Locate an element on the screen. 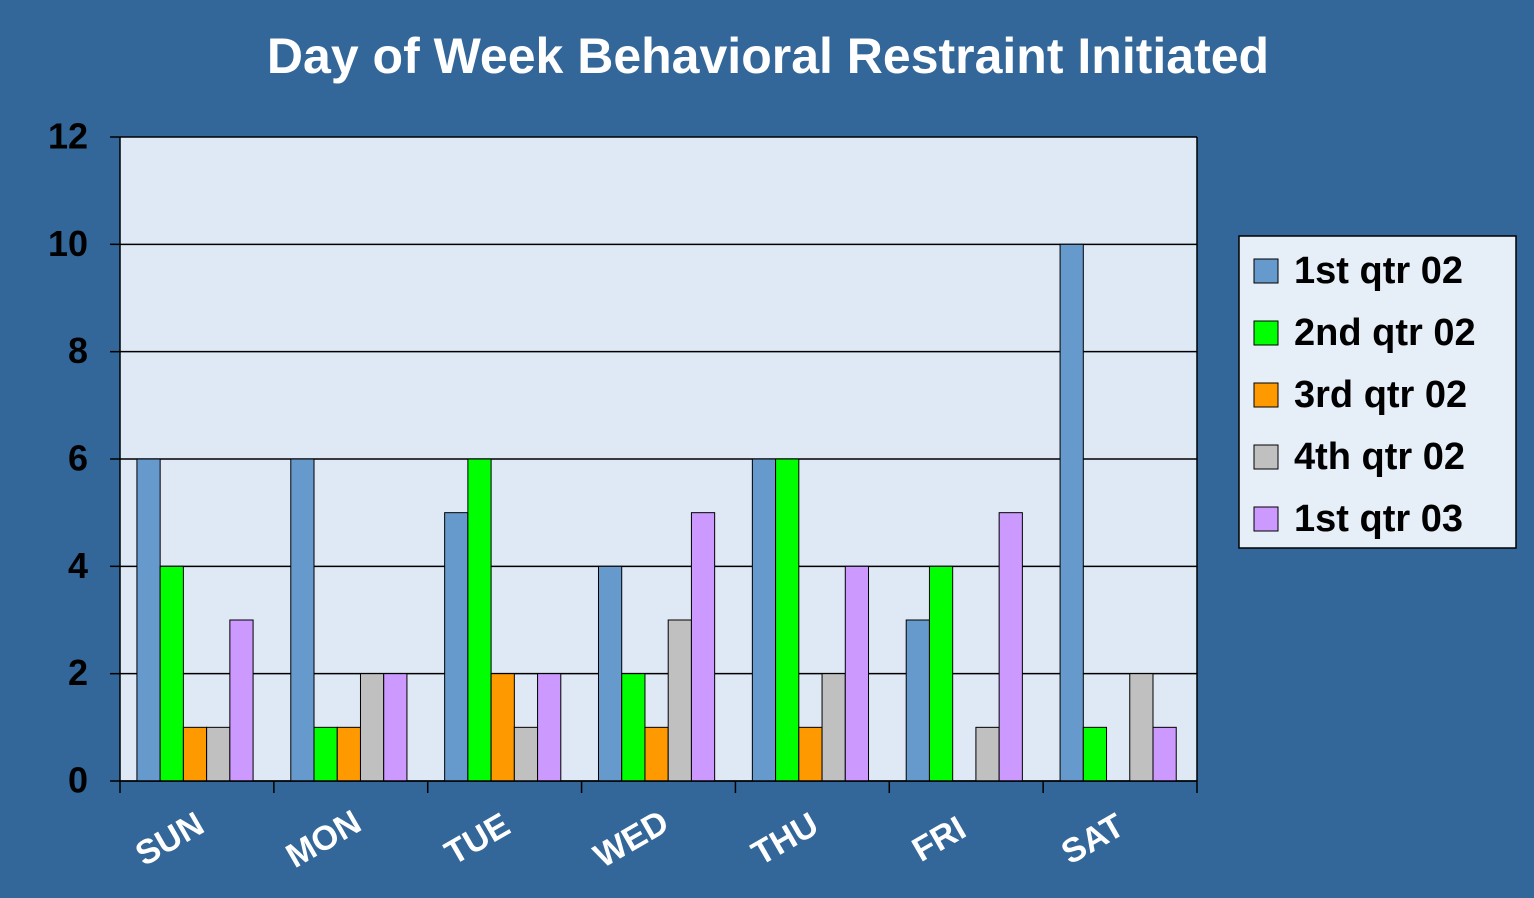 The width and height of the screenshot is (1534, 898). legend-label: 2nd qtr 02 is located at coordinates (1385, 333).